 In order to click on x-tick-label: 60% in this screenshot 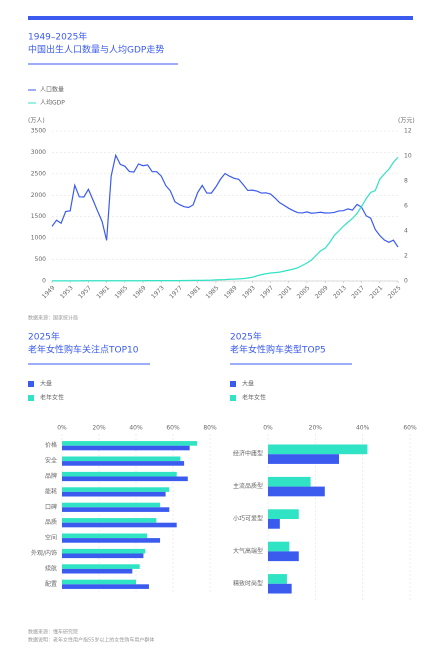, I will do `click(410, 428)`.